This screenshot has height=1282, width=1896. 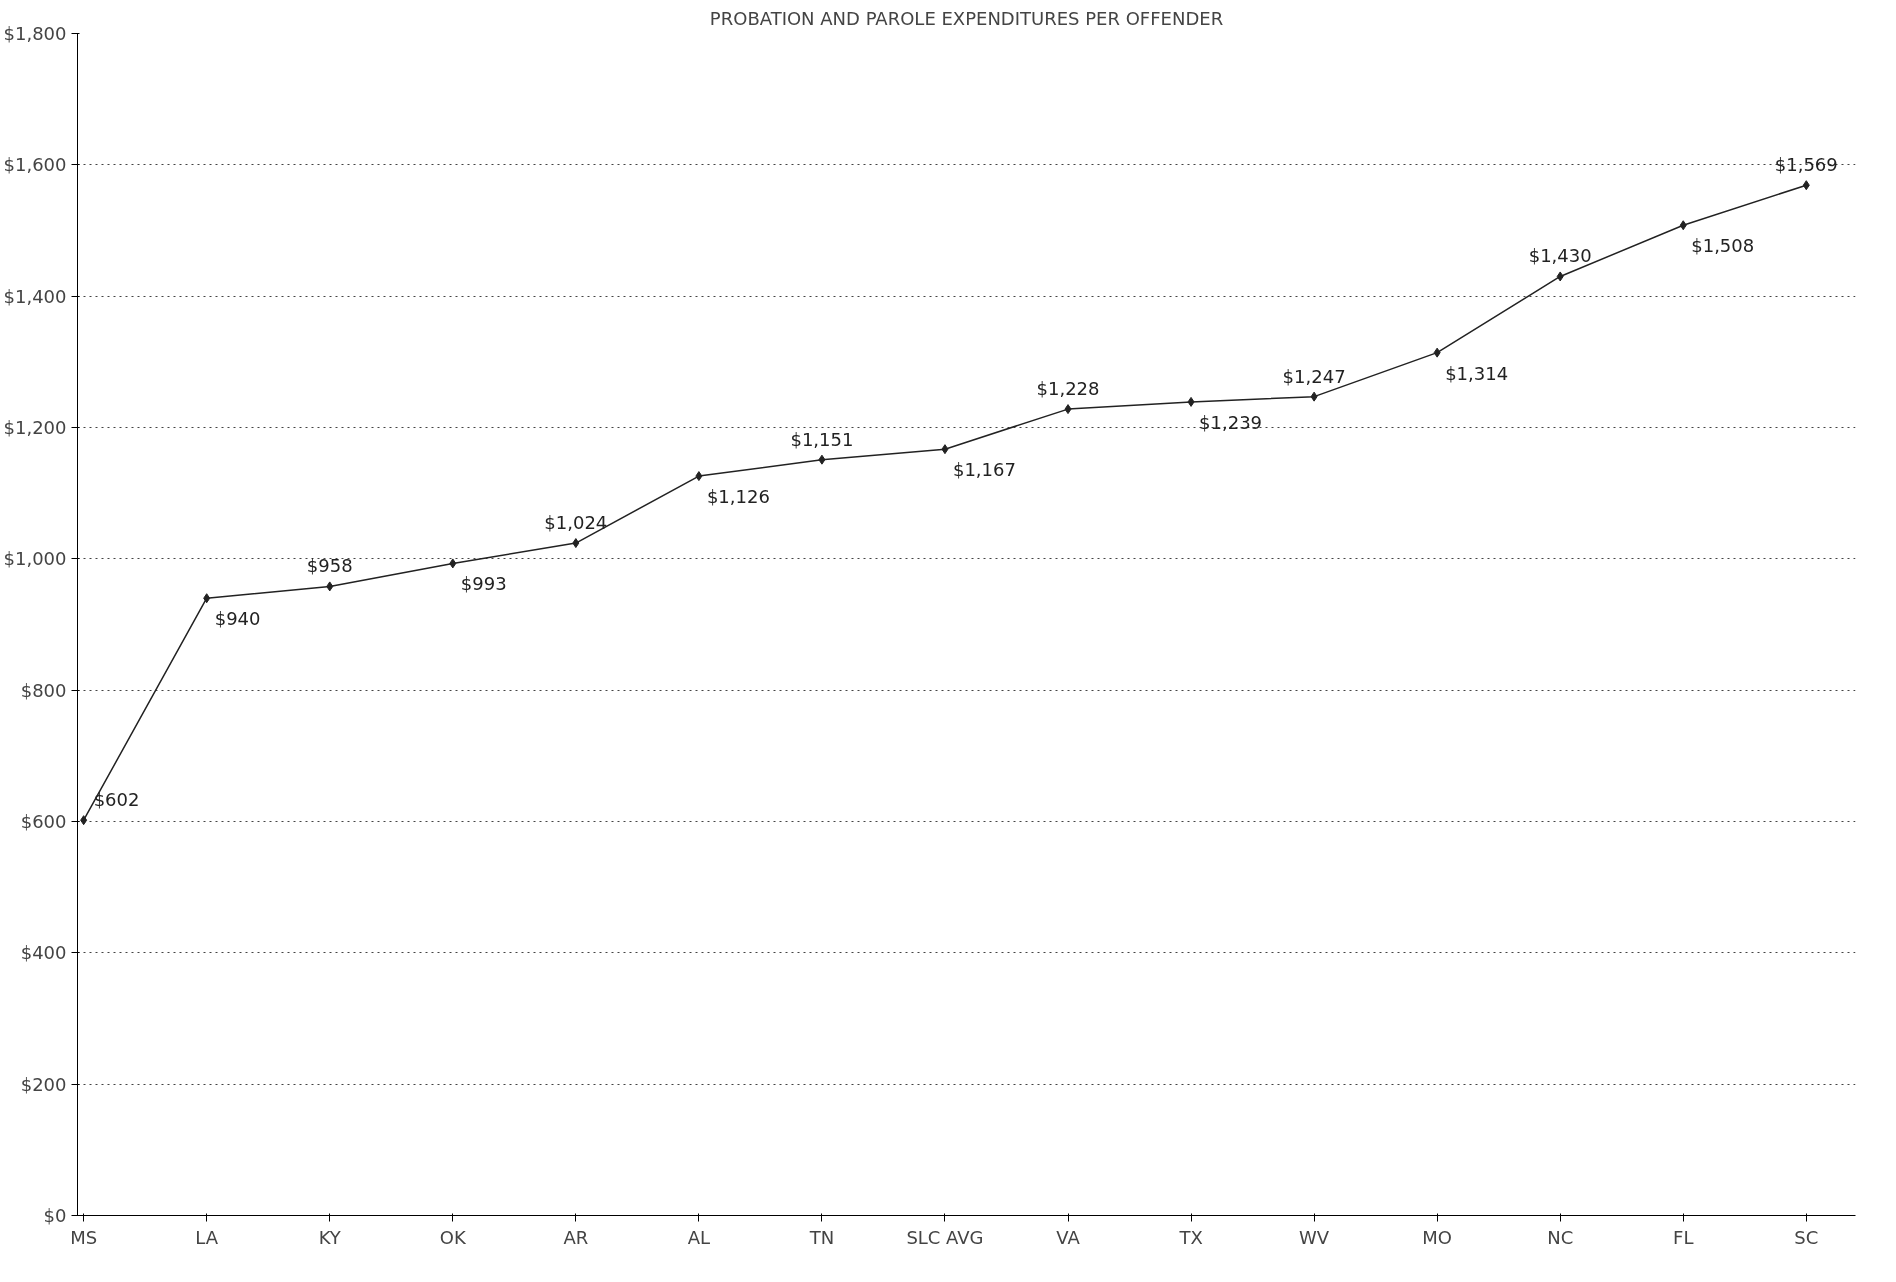 I want to click on text: $1,024, so click(x=576, y=523).